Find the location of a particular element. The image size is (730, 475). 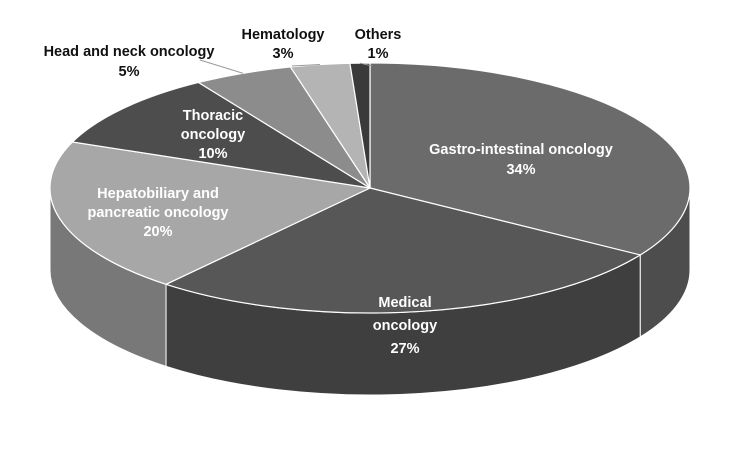

slice-label-gastro-intestinal: Gastro-intestinal oncology 34% is located at coordinates (521, 160).